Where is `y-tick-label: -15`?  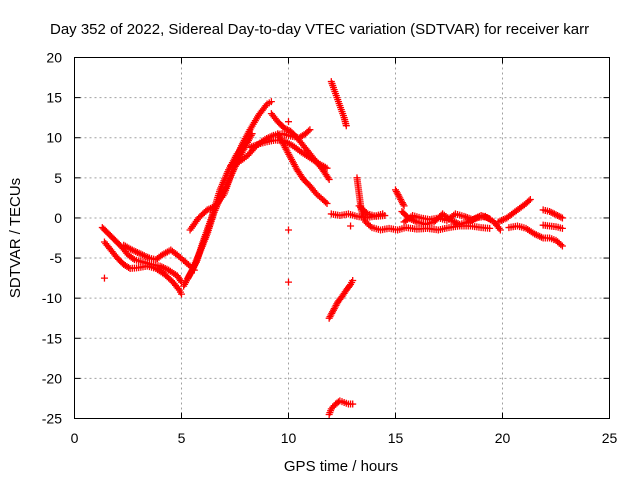
y-tick-label: -15 is located at coordinates (52, 338).